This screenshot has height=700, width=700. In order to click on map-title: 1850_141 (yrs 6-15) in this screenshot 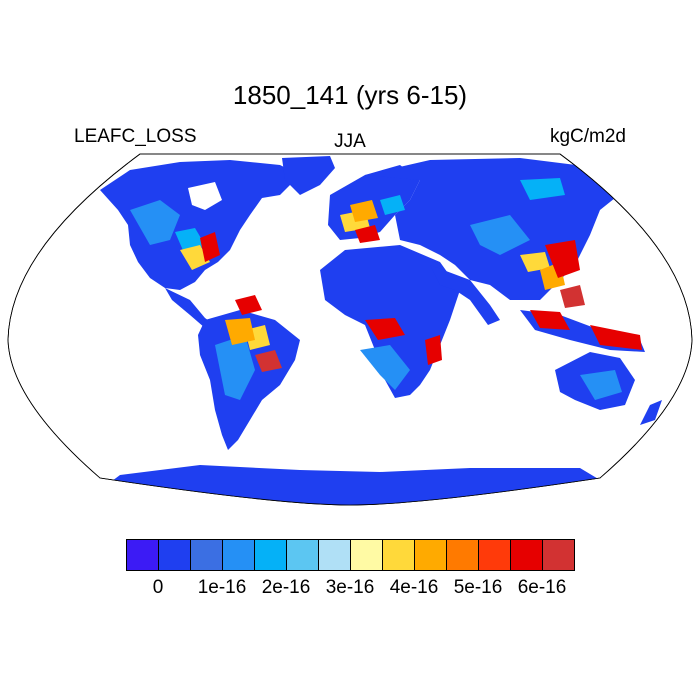, I will do `click(350, 95)`.